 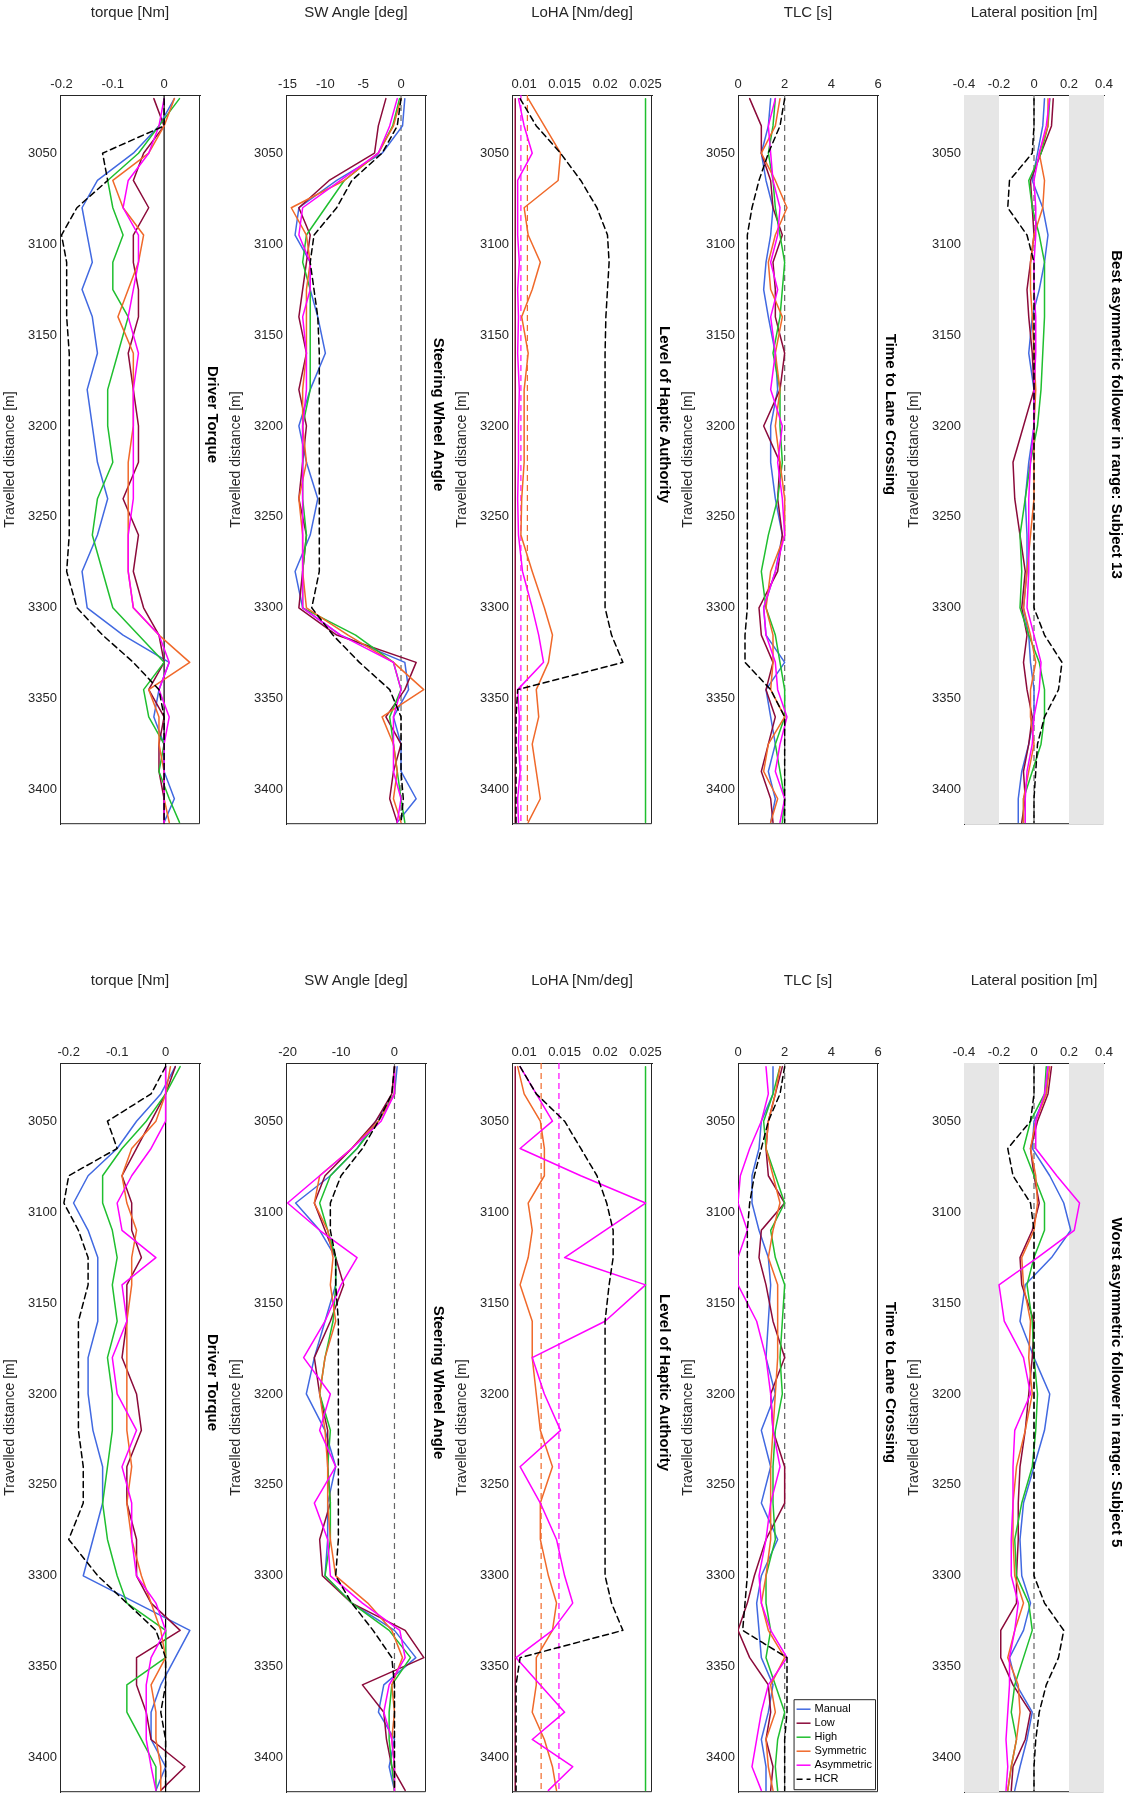 What do you see at coordinates (117, 1051) in the screenshot?
I see `x-tick-label: -0.1` at bounding box center [117, 1051].